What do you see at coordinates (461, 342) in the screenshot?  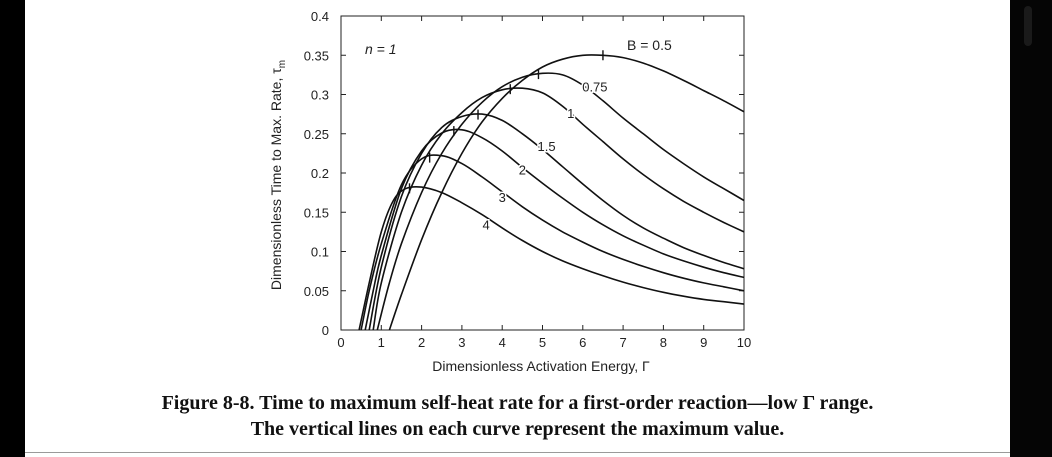 I see `x-tick-label: 3` at bounding box center [461, 342].